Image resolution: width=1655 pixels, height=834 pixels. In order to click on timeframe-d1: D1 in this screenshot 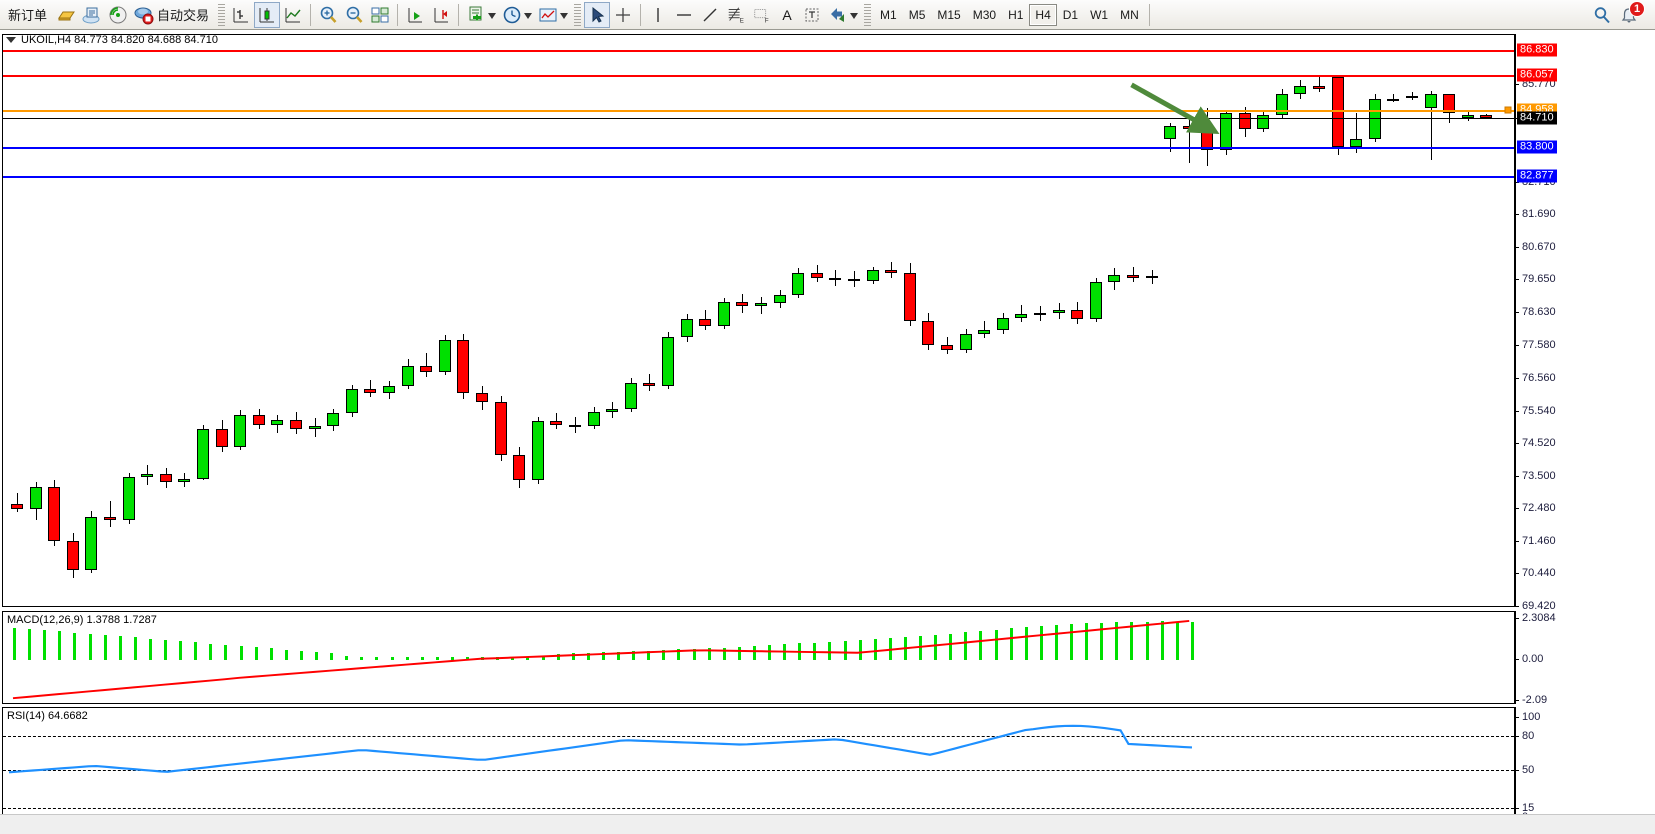, I will do `click(1070, 14)`.